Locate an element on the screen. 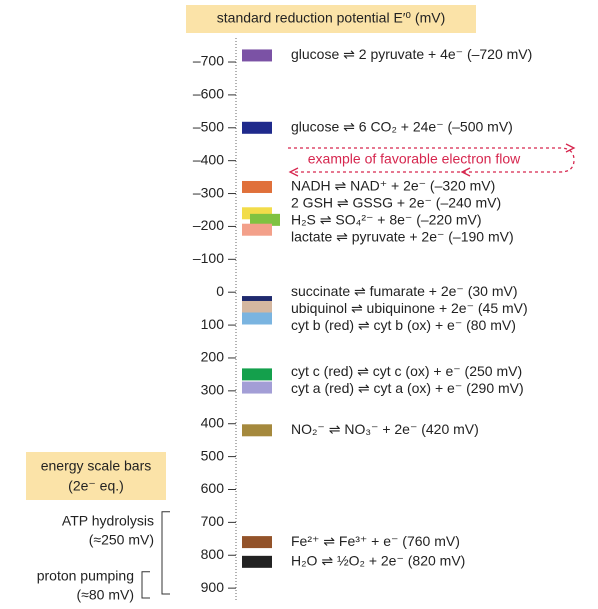 This screenshot has height=609, width=598. y-tick-label: –600 is located at coordinates (208, 94).